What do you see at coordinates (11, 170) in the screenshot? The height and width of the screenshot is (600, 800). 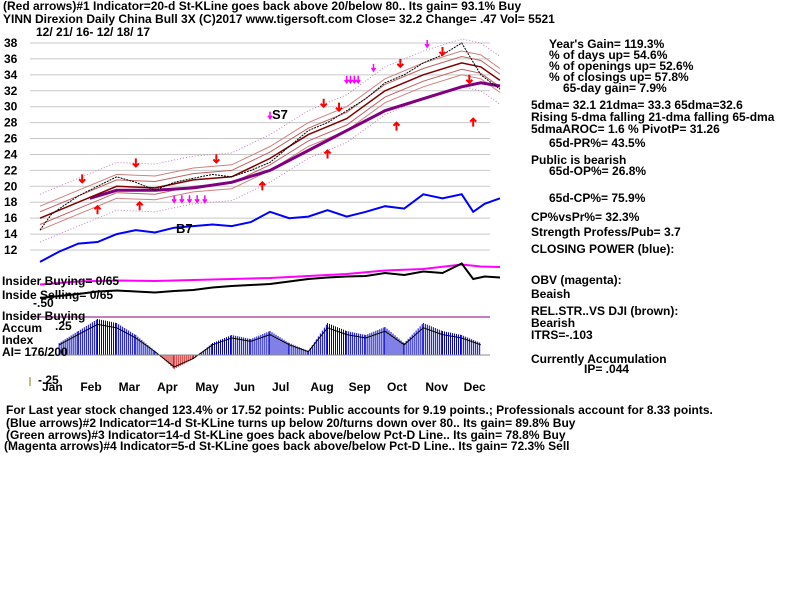 I see `y-tick-22: 22` at bounding box center [11, 170].